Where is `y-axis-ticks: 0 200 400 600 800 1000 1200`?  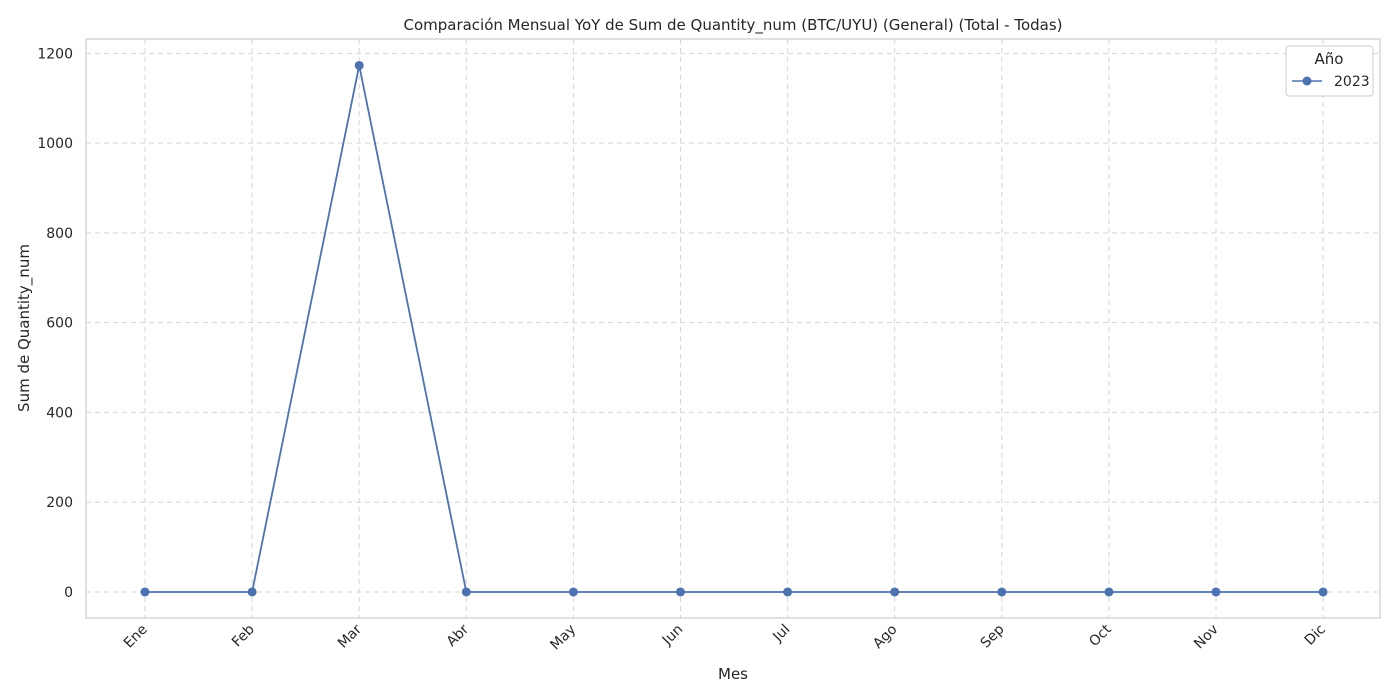 y-axis-ticks: 0 200 400 600 800 1000 1200 is located at coordinates (55, 323).